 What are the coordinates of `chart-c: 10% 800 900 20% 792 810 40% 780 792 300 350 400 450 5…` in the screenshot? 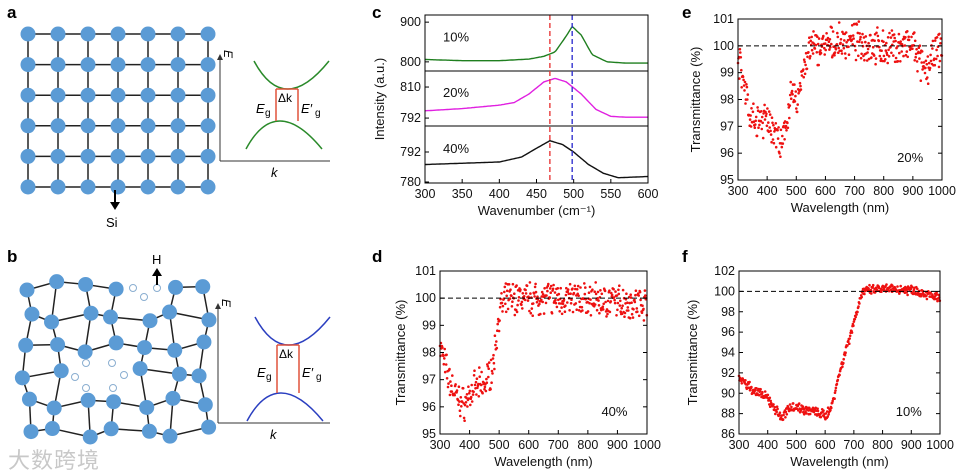 It's located at (515, 116).